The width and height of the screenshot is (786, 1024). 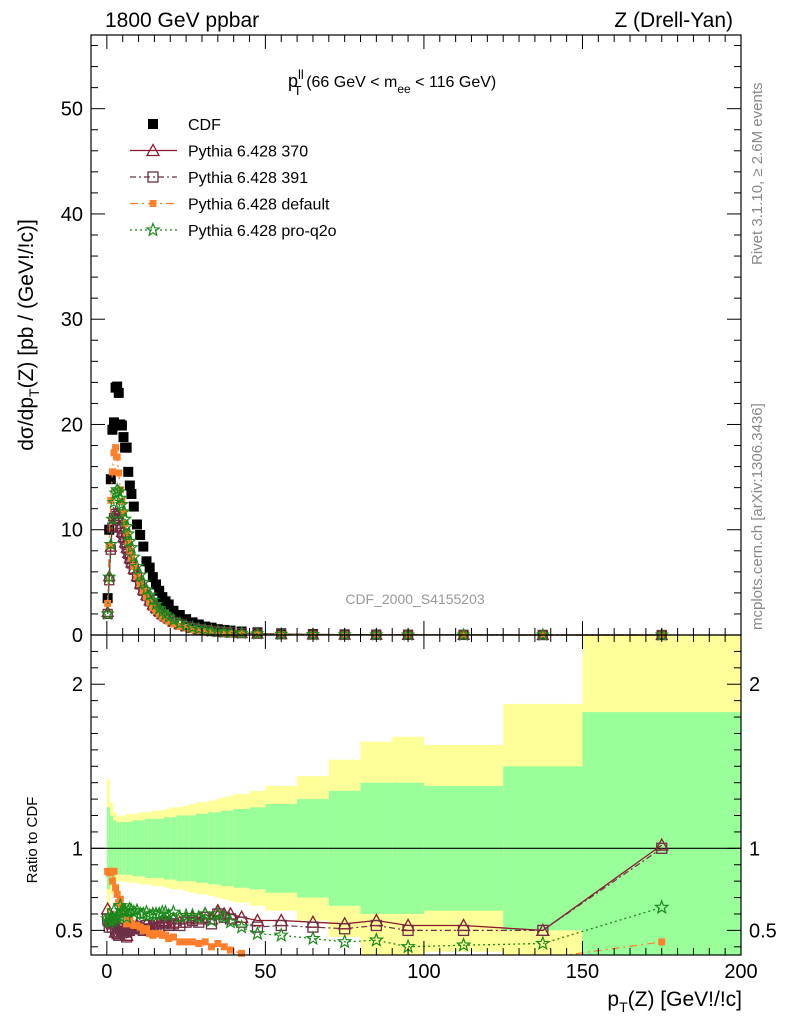 I want to click on main-y-axis-label: dσ/dpT(Z) [pb / (GeV!/!c)], so click(x=28, y=335).